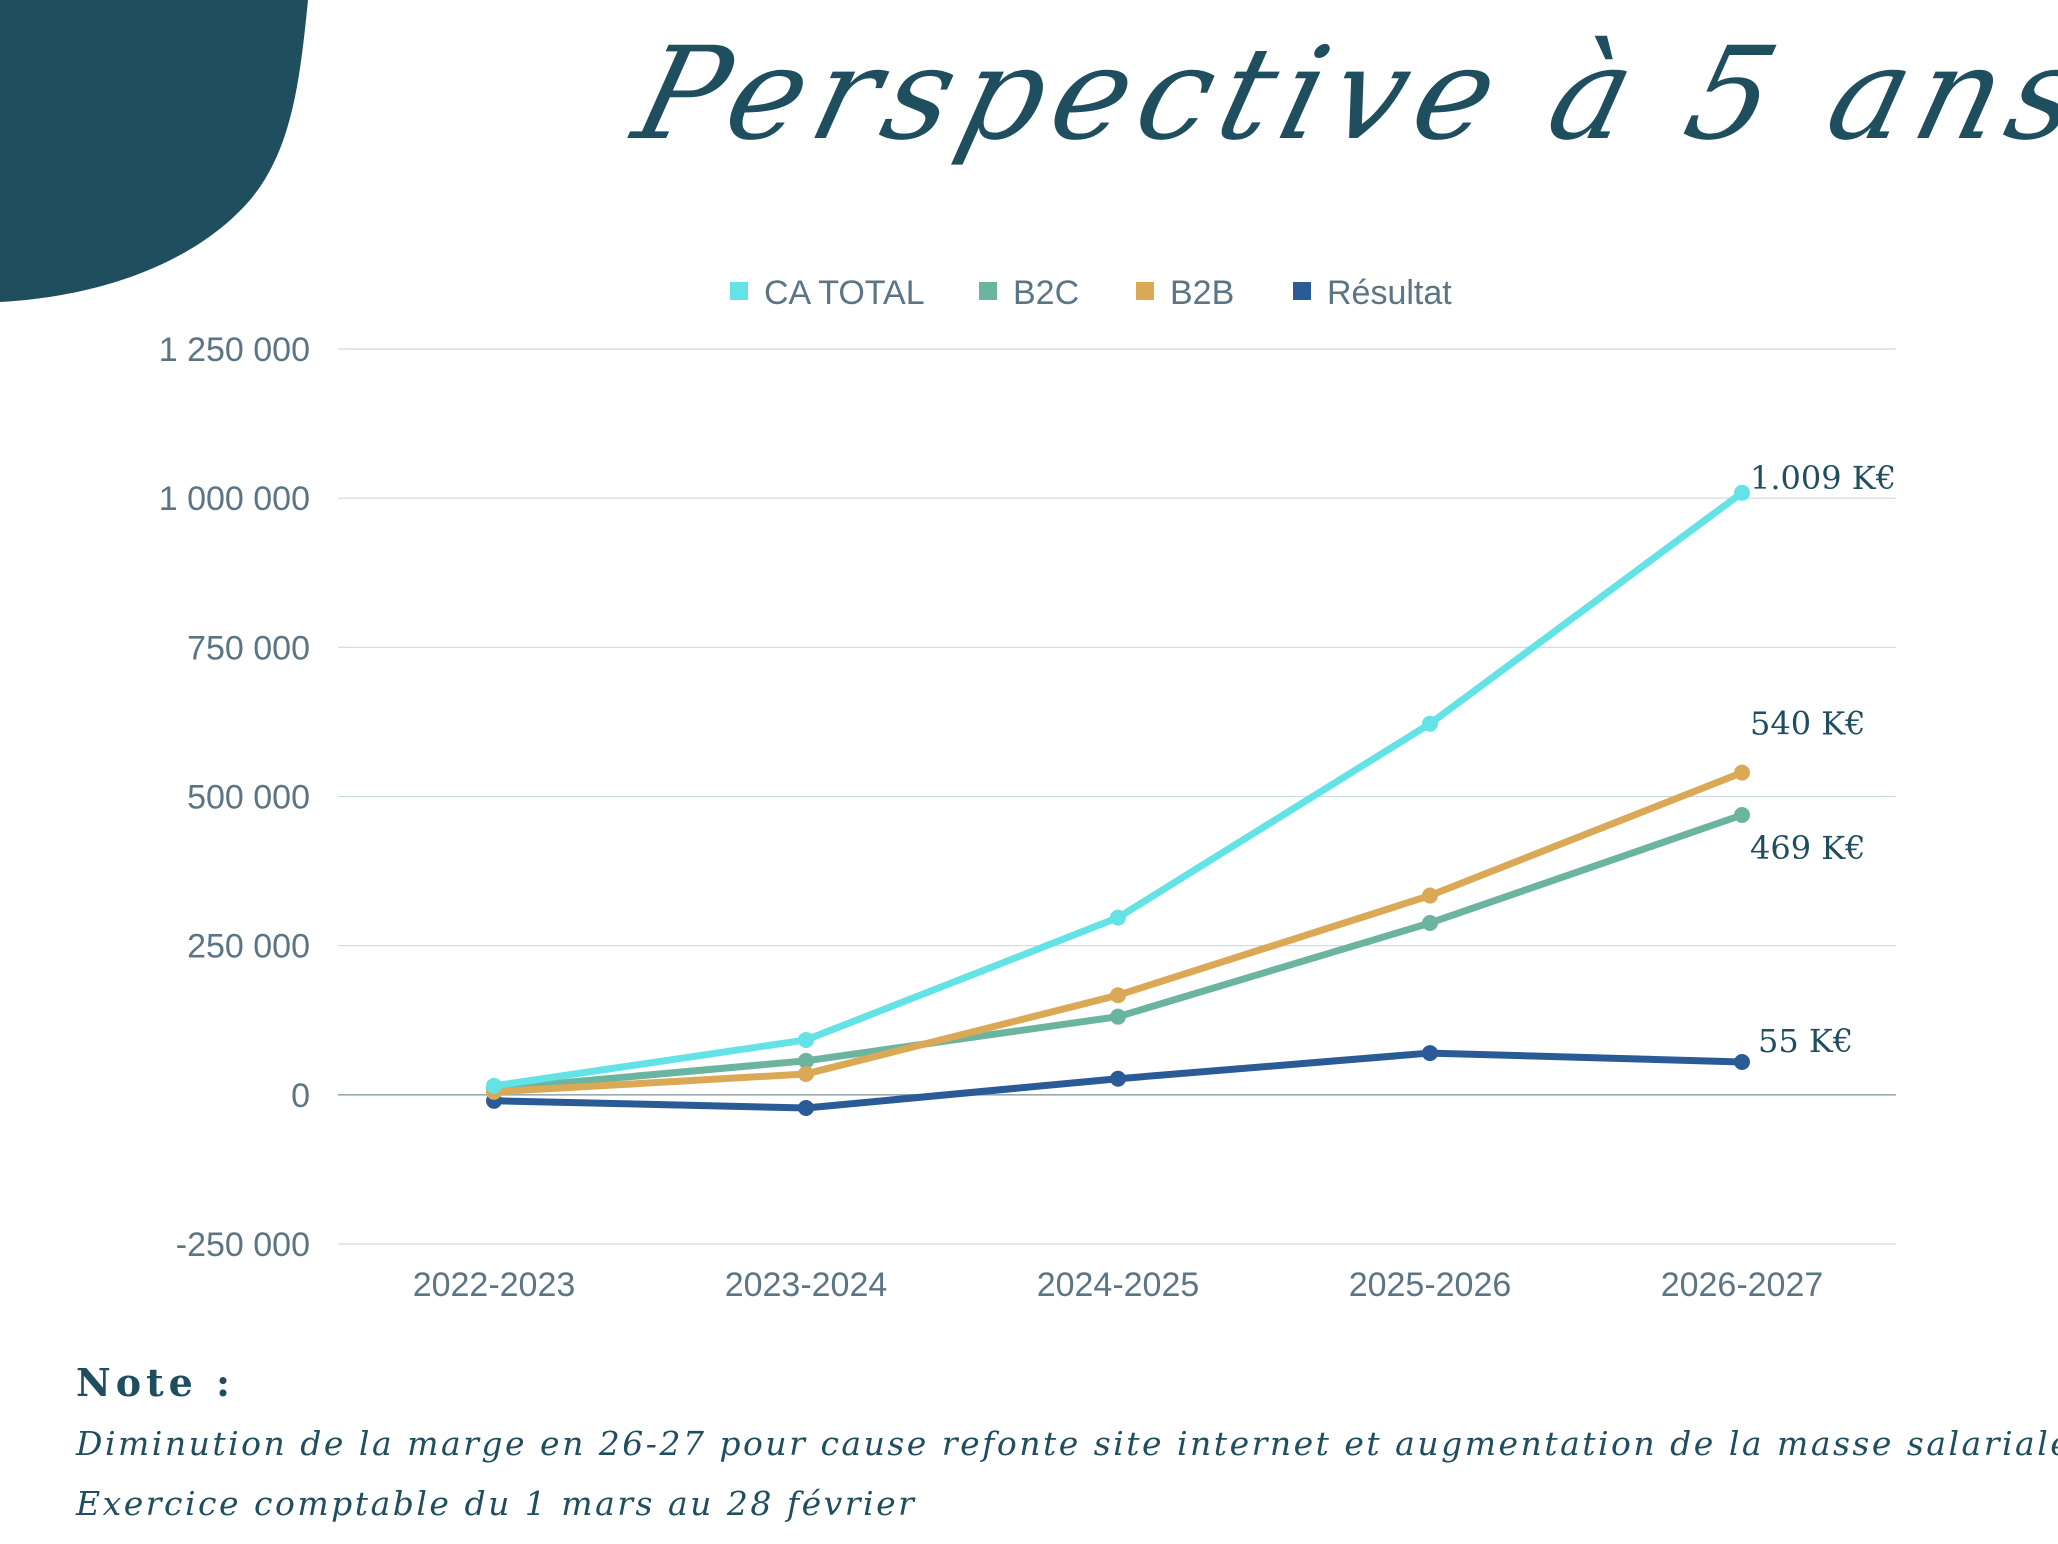  I want to click on legend-label: CA TOTAL, so click(844, 293).